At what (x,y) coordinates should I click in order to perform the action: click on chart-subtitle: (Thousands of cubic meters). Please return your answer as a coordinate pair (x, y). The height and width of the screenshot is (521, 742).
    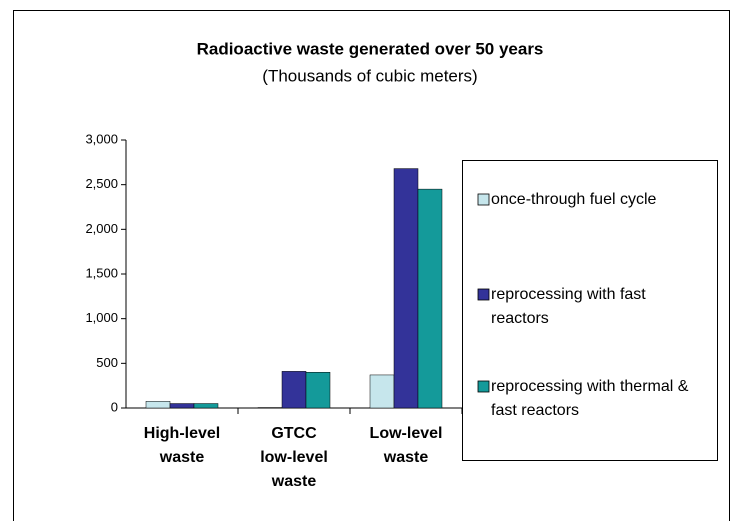
    Looking at the image, I should click on (369, 75).